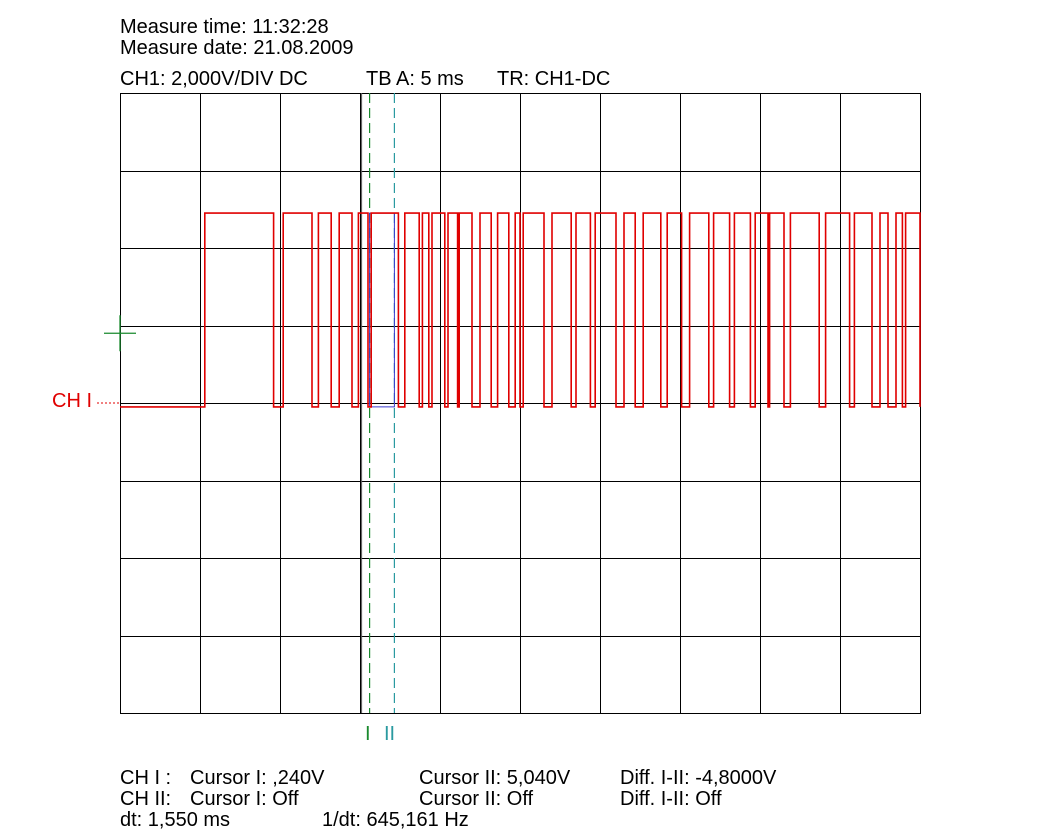 The image size is (1041, 838). I want to click on inverse-dt-value: 1/dt: 645,161 Hz, so click(395, 820).